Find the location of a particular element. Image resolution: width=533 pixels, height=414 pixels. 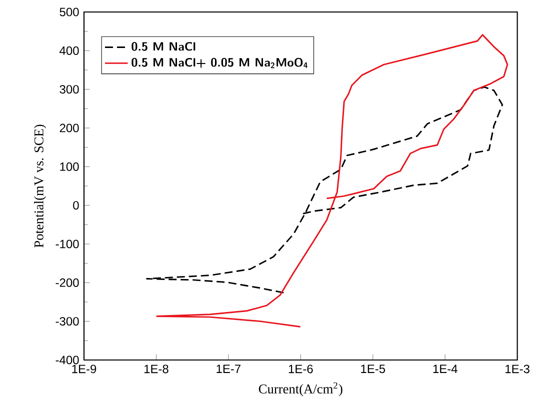

y-tick-label: -100 is located at coordinates (67, 244).